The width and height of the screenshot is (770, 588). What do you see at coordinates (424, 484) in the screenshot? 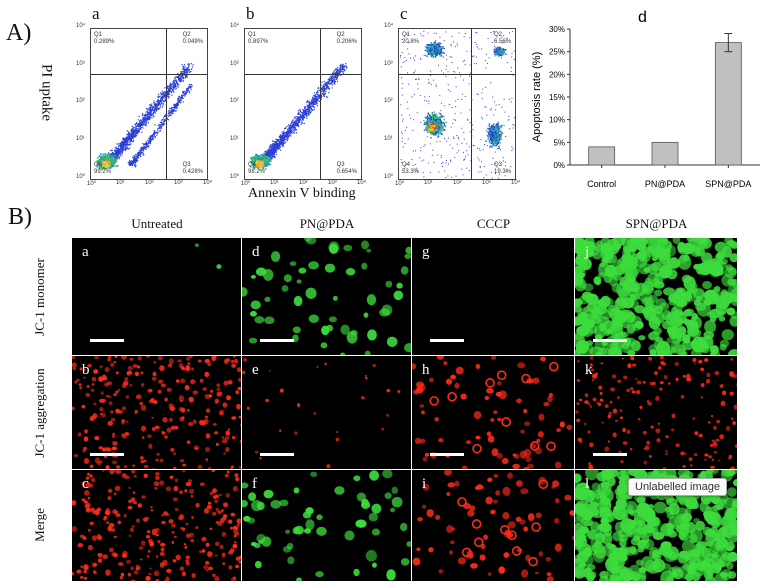
I see `panel-letter: i` at bounding box center [424, 484].